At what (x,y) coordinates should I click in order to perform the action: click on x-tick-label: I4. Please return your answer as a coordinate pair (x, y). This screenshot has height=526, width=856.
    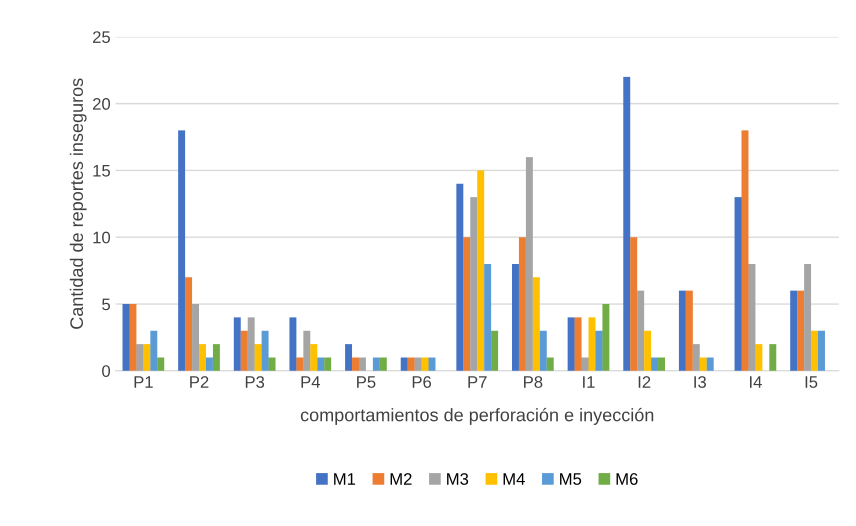
    Looking at the image, I should click on (756, 382).